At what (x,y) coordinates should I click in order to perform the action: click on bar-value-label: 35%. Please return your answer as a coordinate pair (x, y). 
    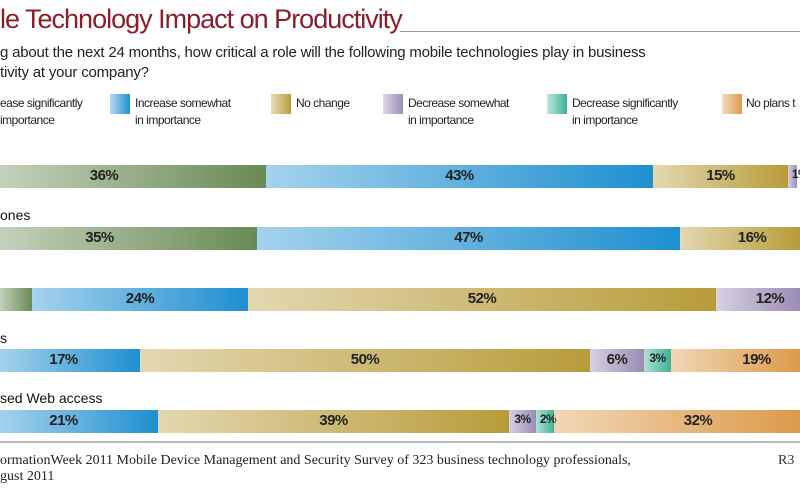
    Looking at the image, I should click on (99, 237).